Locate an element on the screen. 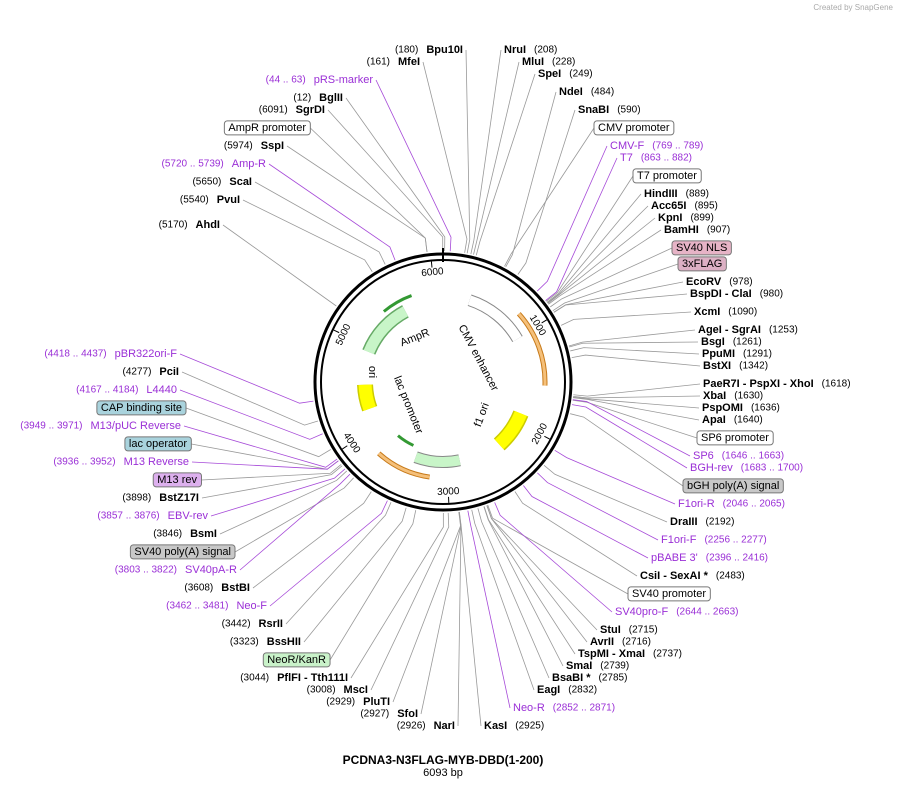 This screenshot has width=899, height=810. site-label: (4418 .. 4437) is located at coordinates (75, 354).